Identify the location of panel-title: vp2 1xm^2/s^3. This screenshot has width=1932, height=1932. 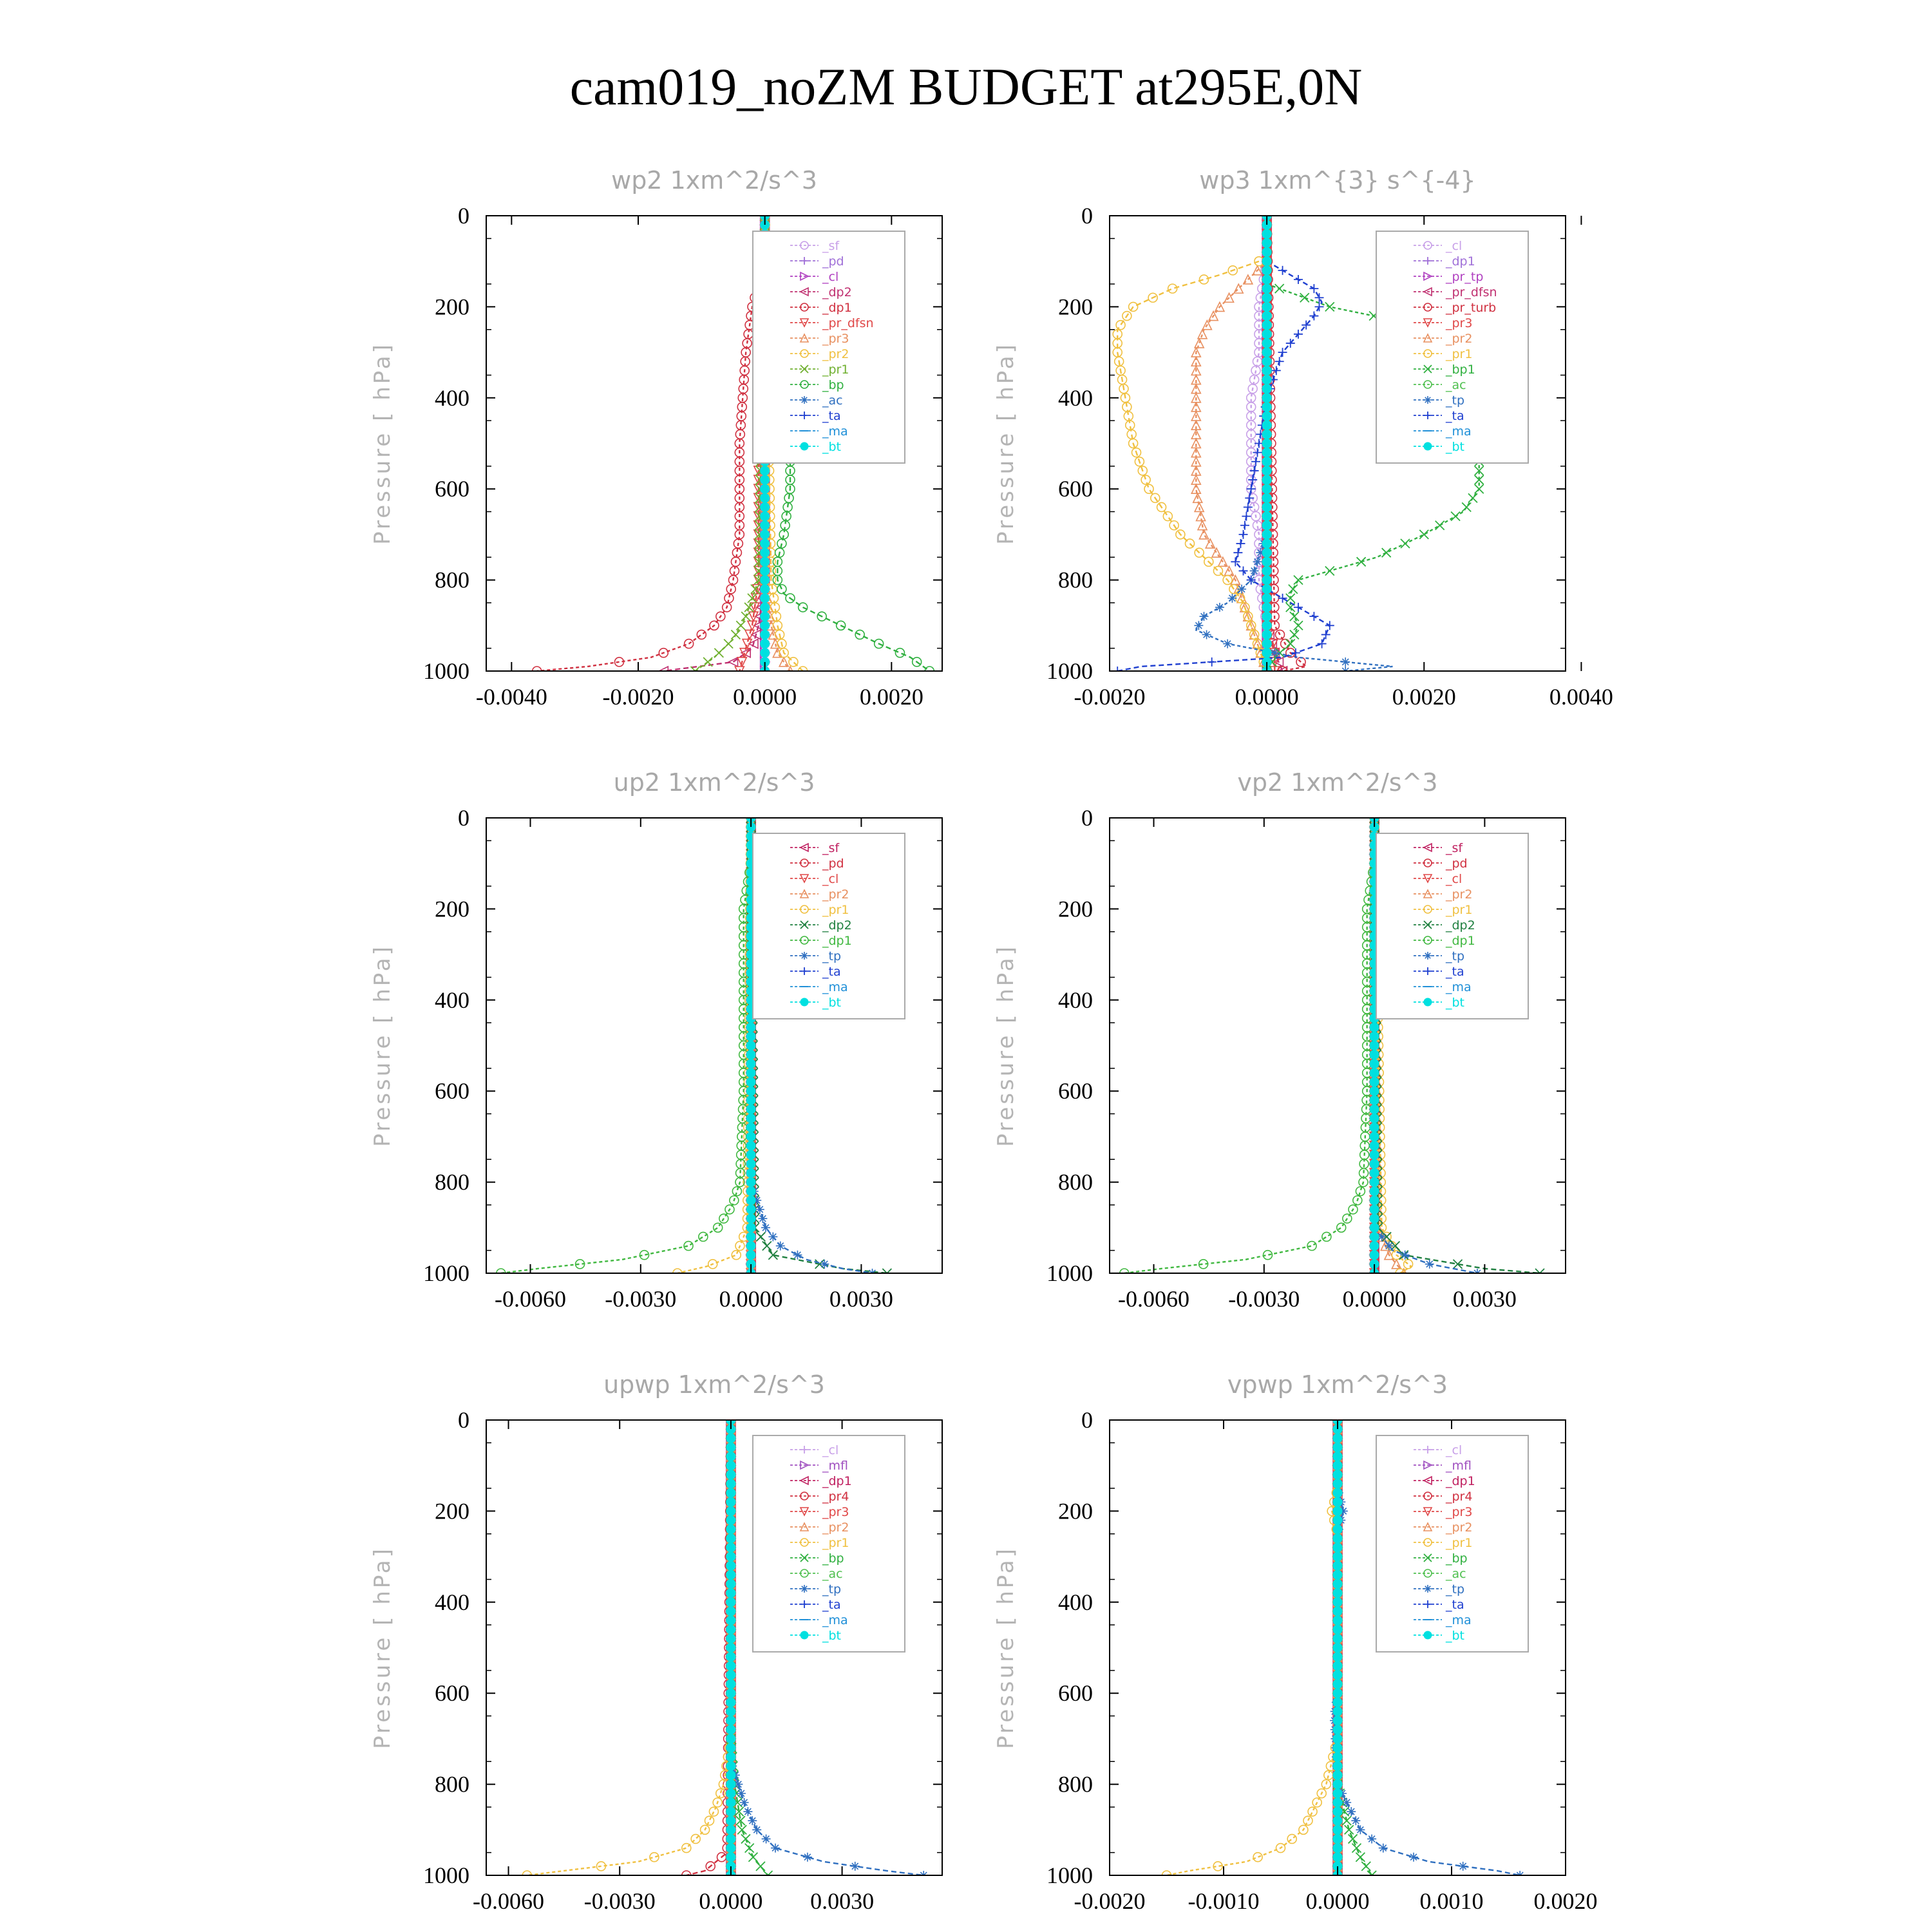
(1337, 782).